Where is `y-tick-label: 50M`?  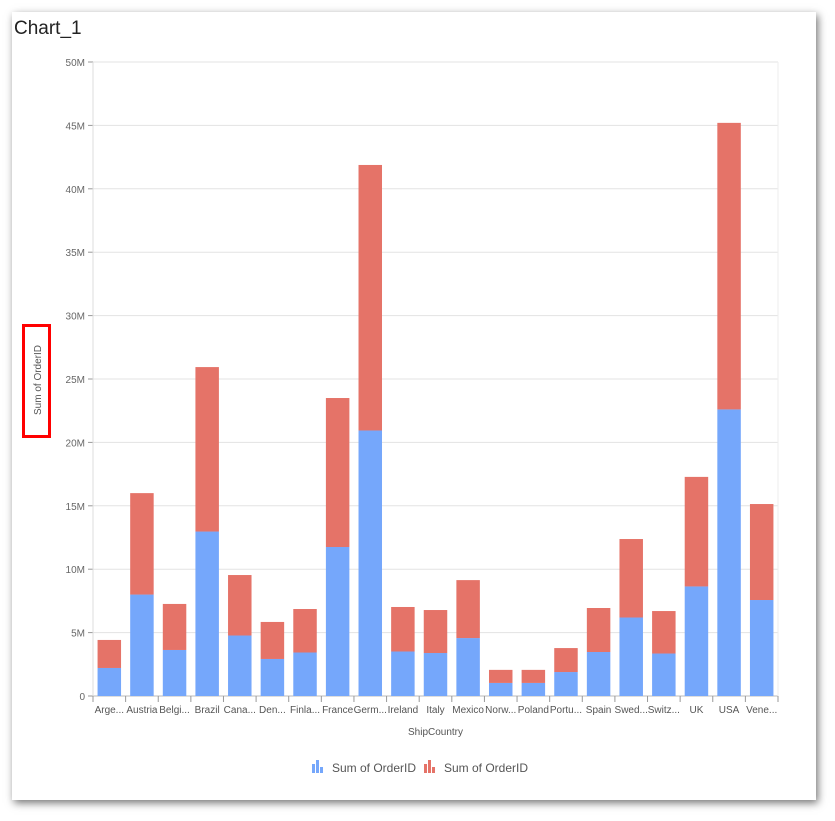 y-tick-label: 50M is located at coordinates (75, 63).